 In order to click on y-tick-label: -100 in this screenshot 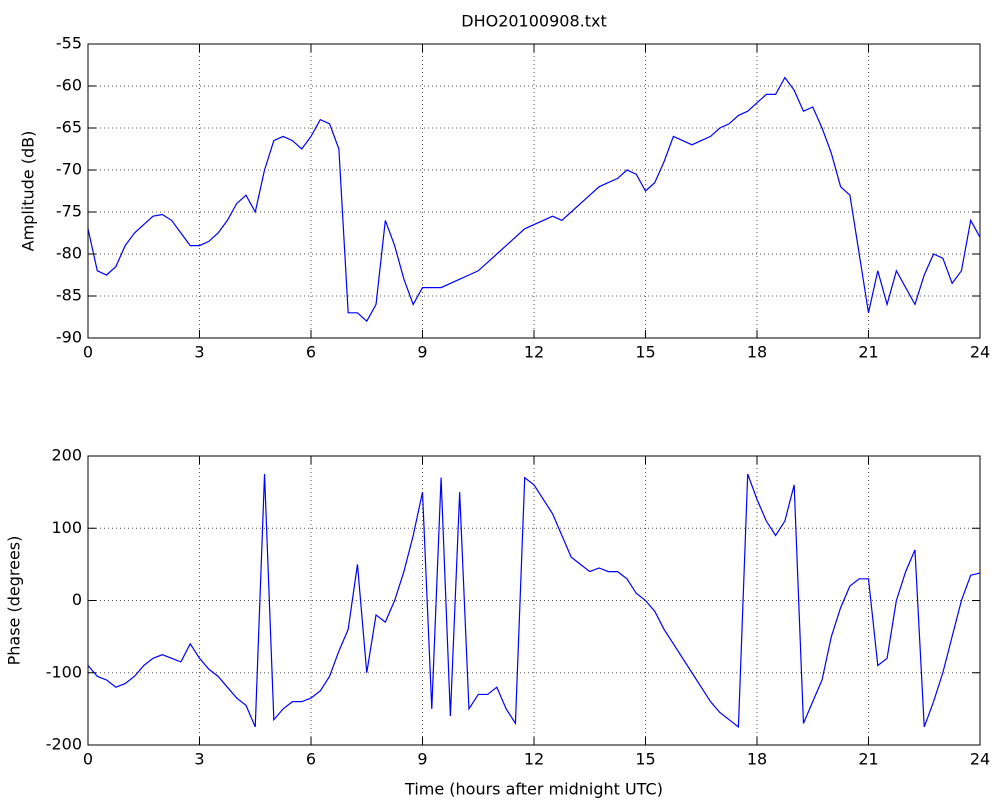, I will do `click(64, 671)`.